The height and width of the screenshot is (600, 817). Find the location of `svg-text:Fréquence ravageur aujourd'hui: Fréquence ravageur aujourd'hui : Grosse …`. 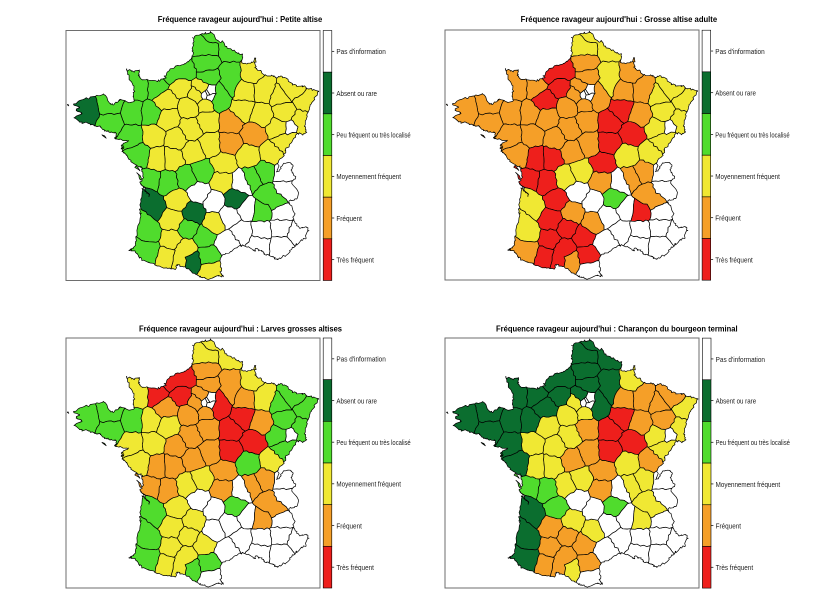

svg-text:Fréquence ravageur aujourd'hui: Fréquence ravageur aujourd'hui : Grosse … is located at coordinates (619, 19).